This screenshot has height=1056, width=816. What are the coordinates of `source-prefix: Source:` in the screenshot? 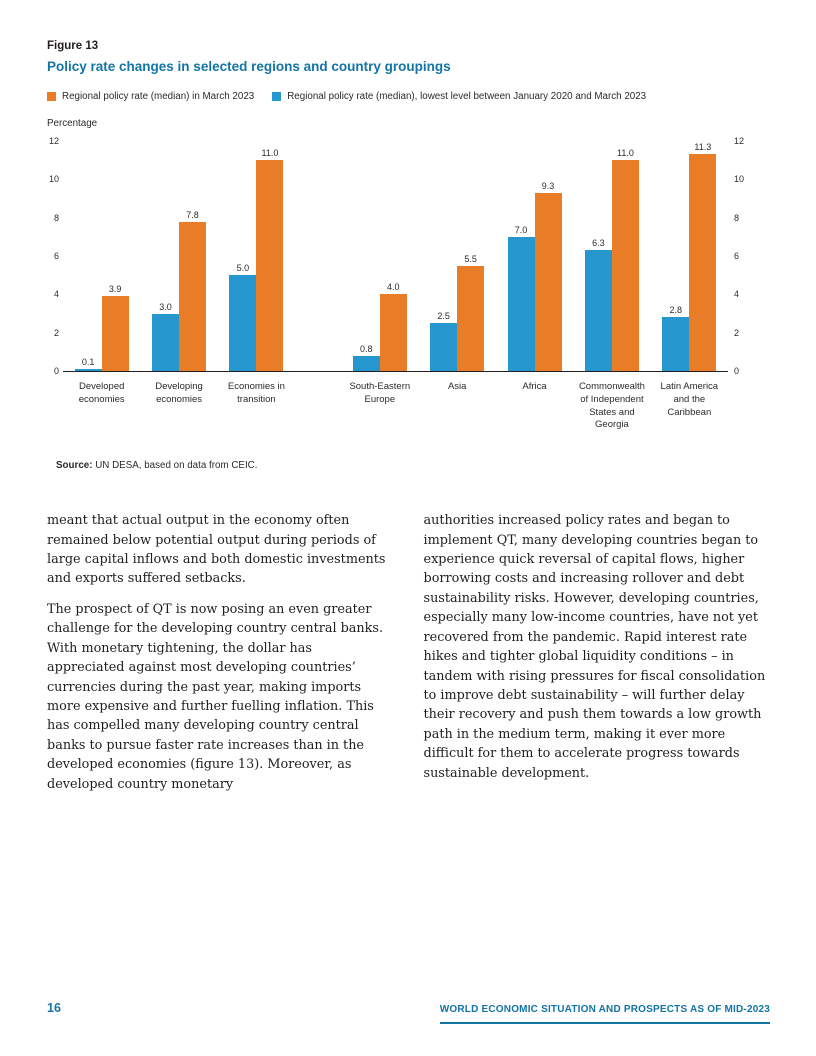 It's located at (74, 466).